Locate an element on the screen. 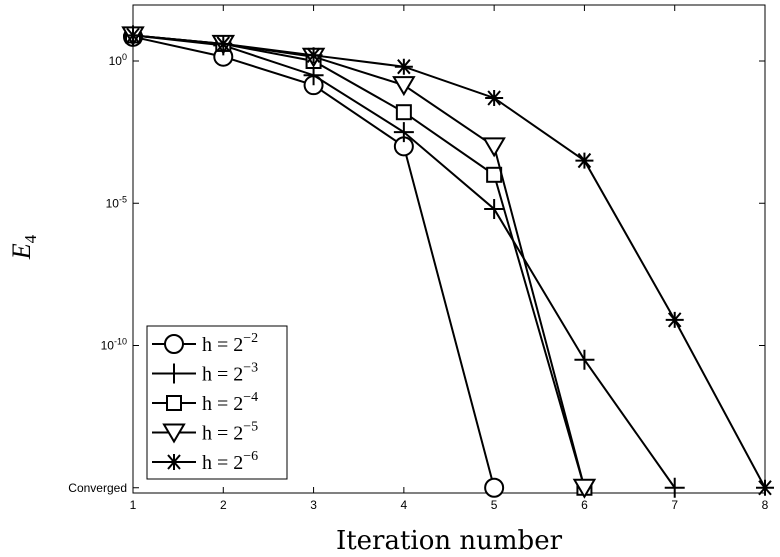 The width and height of the screenshot is (780, 557). legend-item: h = 2−5 is located at coordinates (205, 432).